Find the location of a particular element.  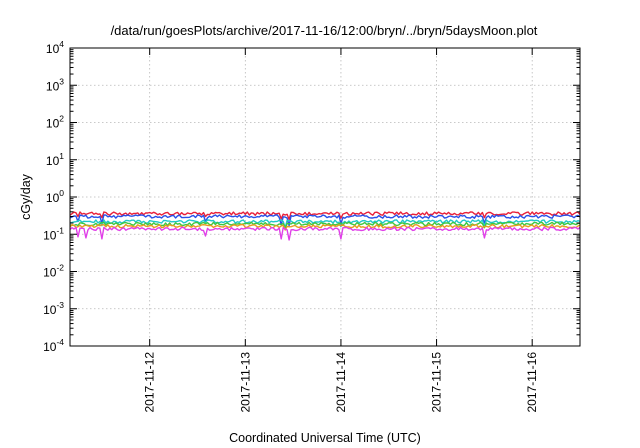

y-tick-label: 10² is located at coordinates (55, 122).